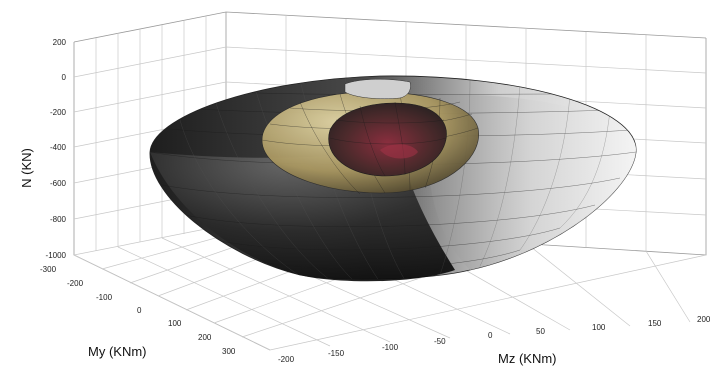 This screenshot has height=371, width=712. I want to click on z-axis-ticks: 200 0 -200 -400 -600 -800 -1000, so click(56, 149).